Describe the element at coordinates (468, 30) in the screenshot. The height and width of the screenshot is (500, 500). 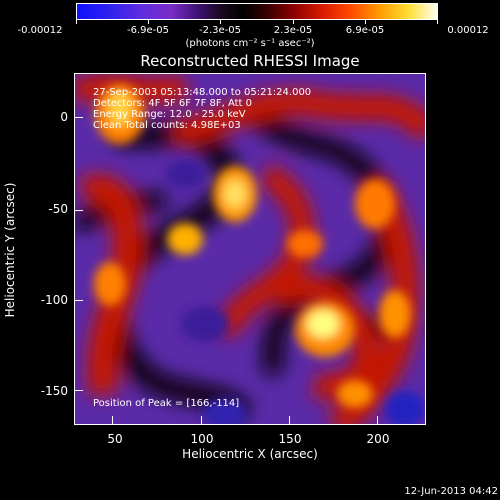
I see `colorbar-label: 0.00012` at that location.